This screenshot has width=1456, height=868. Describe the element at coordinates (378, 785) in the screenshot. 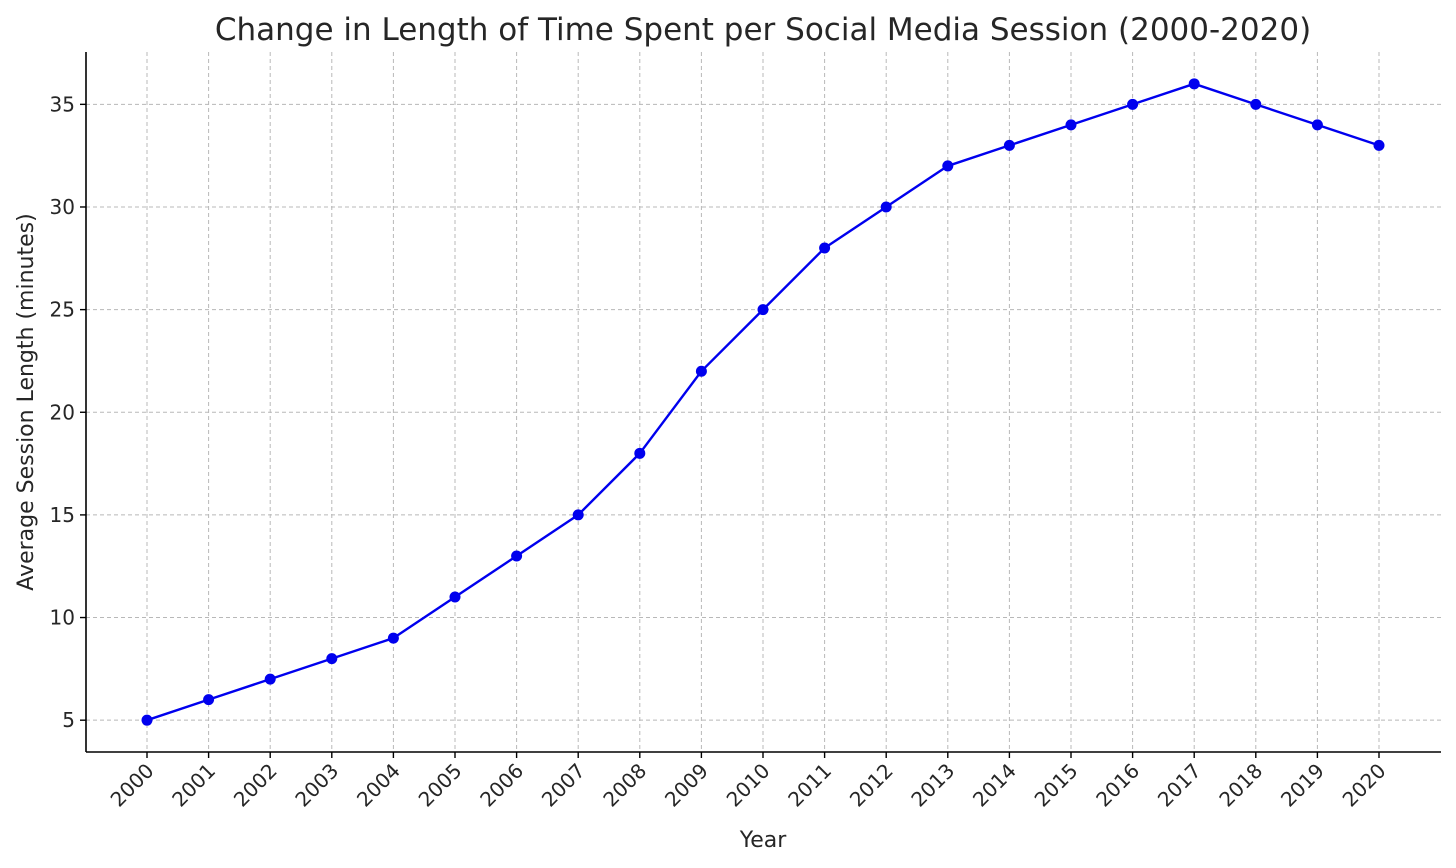

I see `x-tick-label: 2004` at that location.